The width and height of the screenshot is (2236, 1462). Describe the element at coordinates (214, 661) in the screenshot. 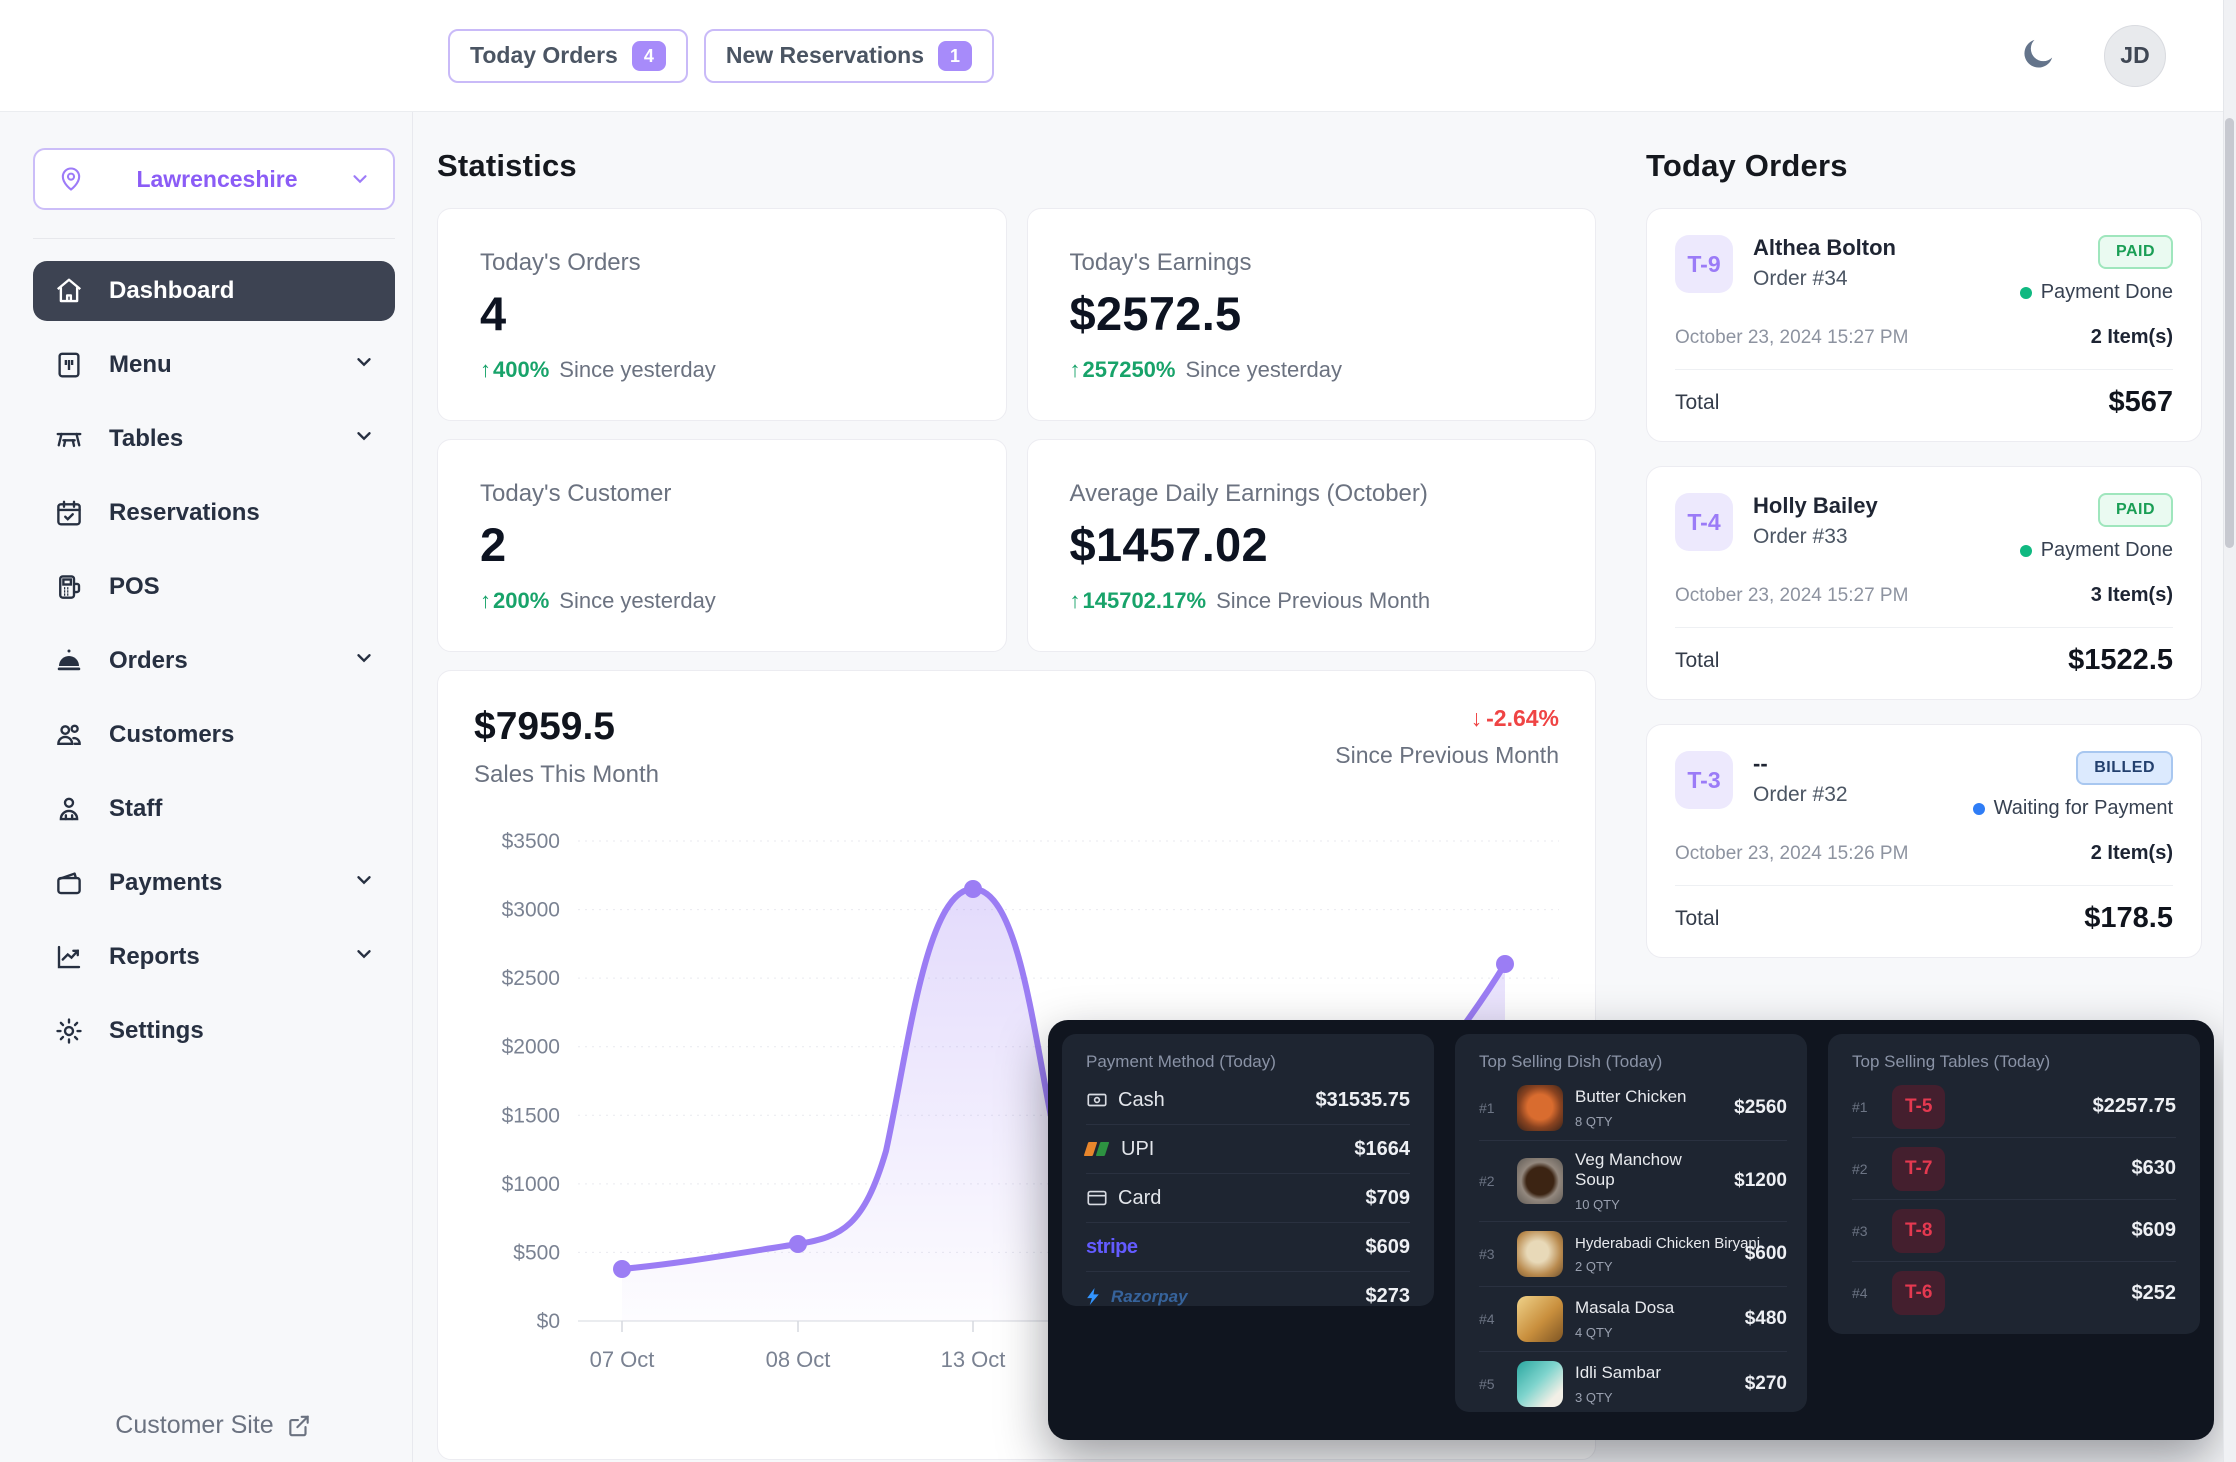

I see `sidebar-item-orders: Orders` at that location.